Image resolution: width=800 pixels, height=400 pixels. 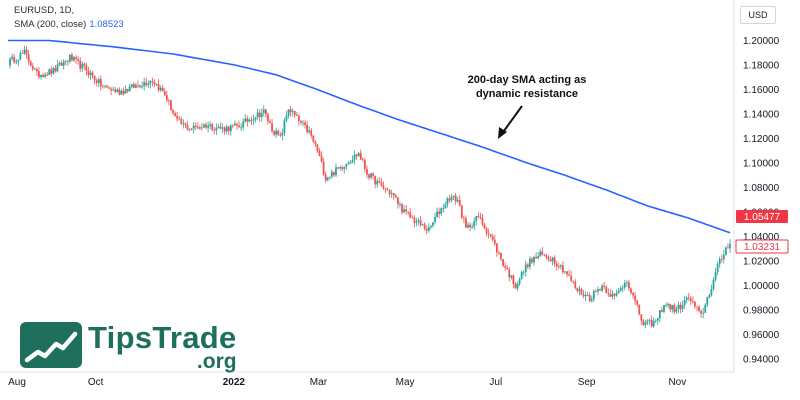 What do you see at coordinates (347, 382) in the screenshot?
I see `time-axis: Aug Oct 2022 Mar May Jul Sep Nov` at bounding box center [347, 382].